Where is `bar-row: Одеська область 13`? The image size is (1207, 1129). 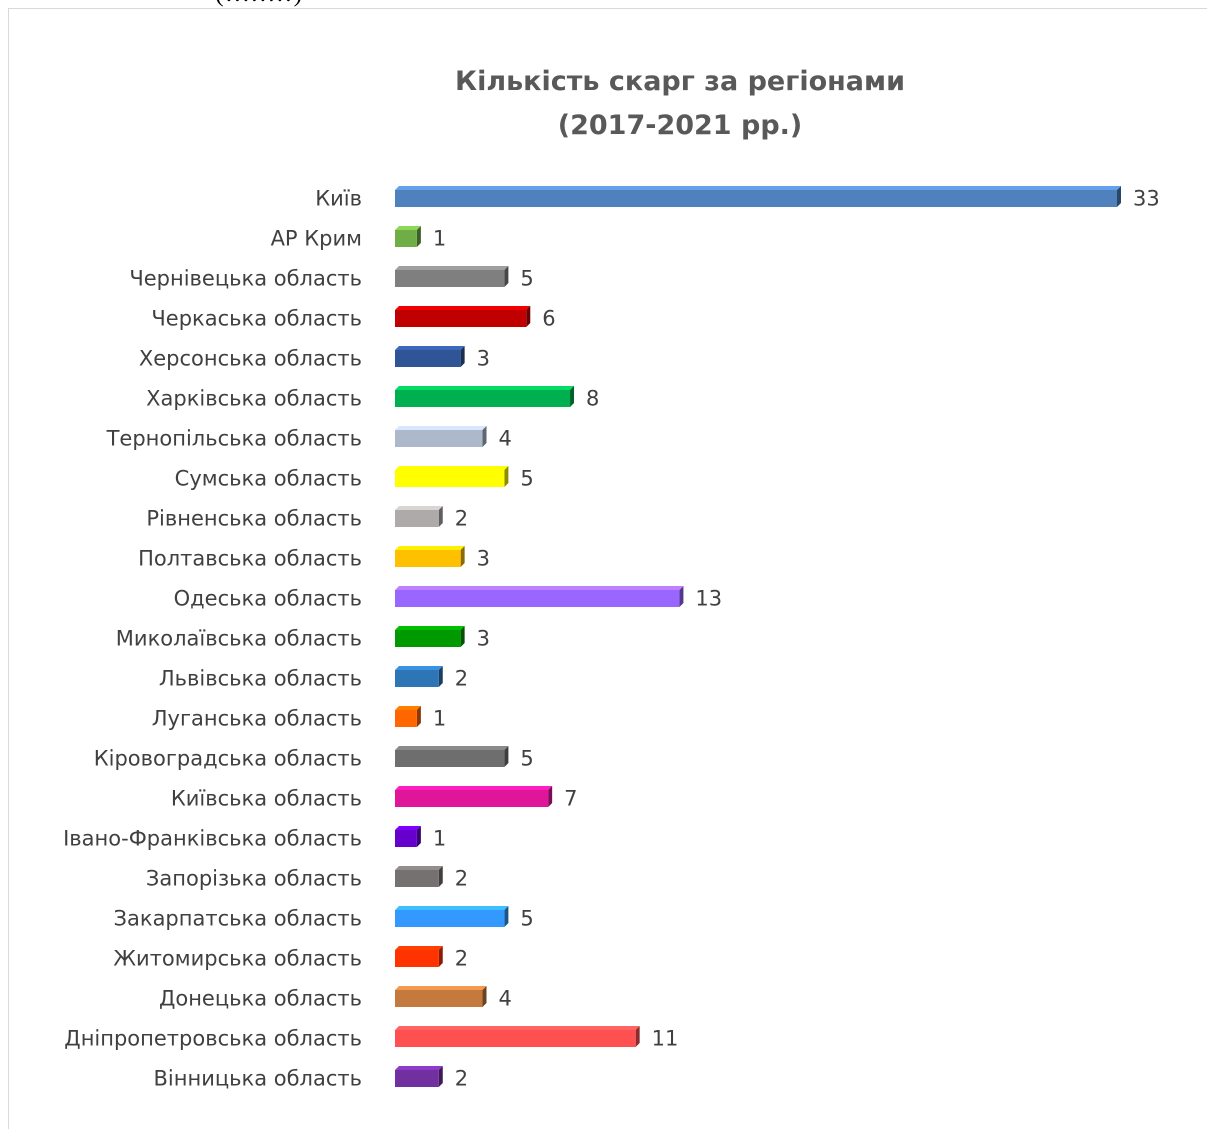 bar-row: Одеська область 13 is located at coordinates (448, 598).